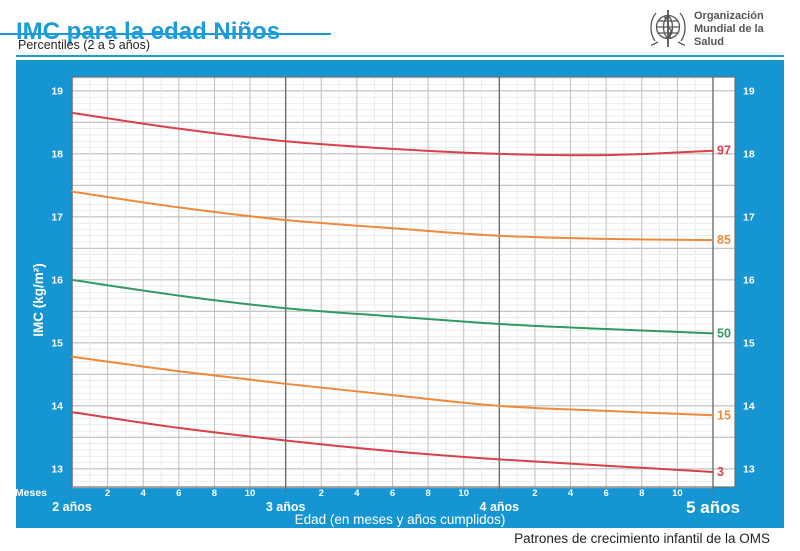  I want to click on x-axis-title: Edad (en meses y años cumplidos), so click(400, 519).